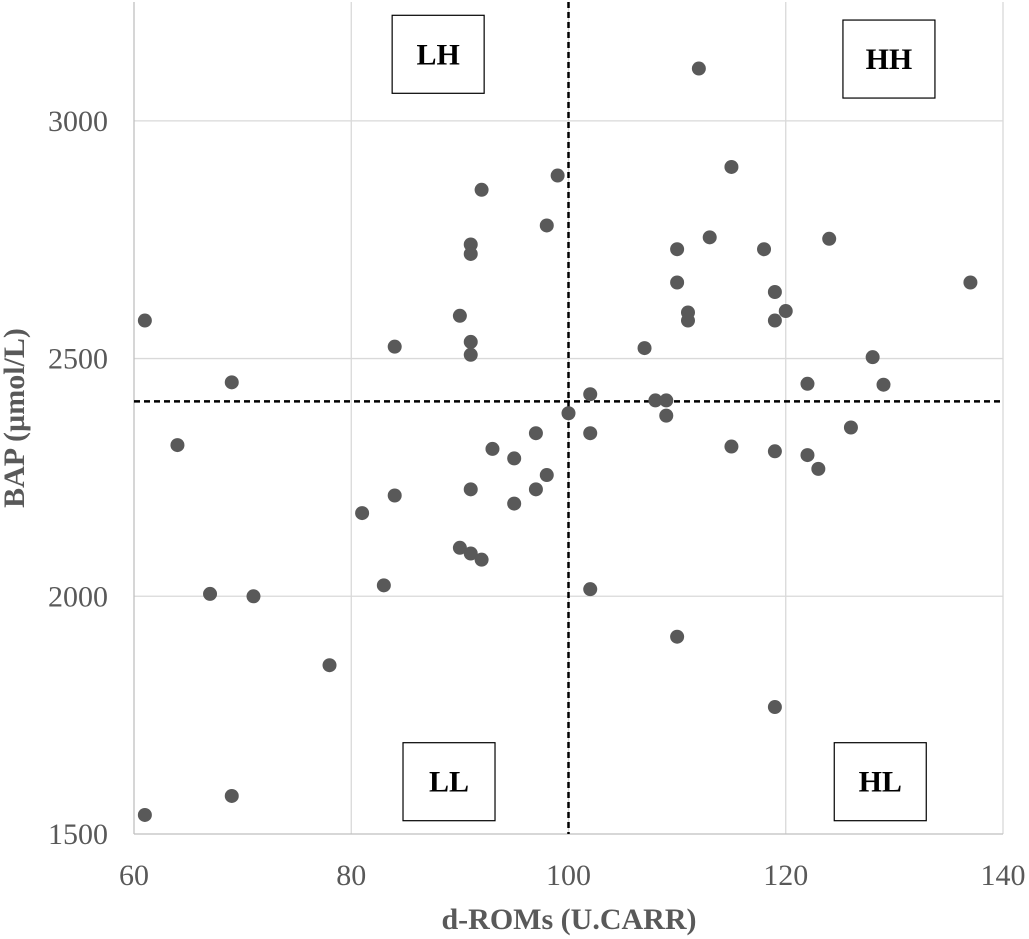  Describe the element at coordinates (78, 359) in the screenshot. I see `y-tick-label: 2500` at that location.